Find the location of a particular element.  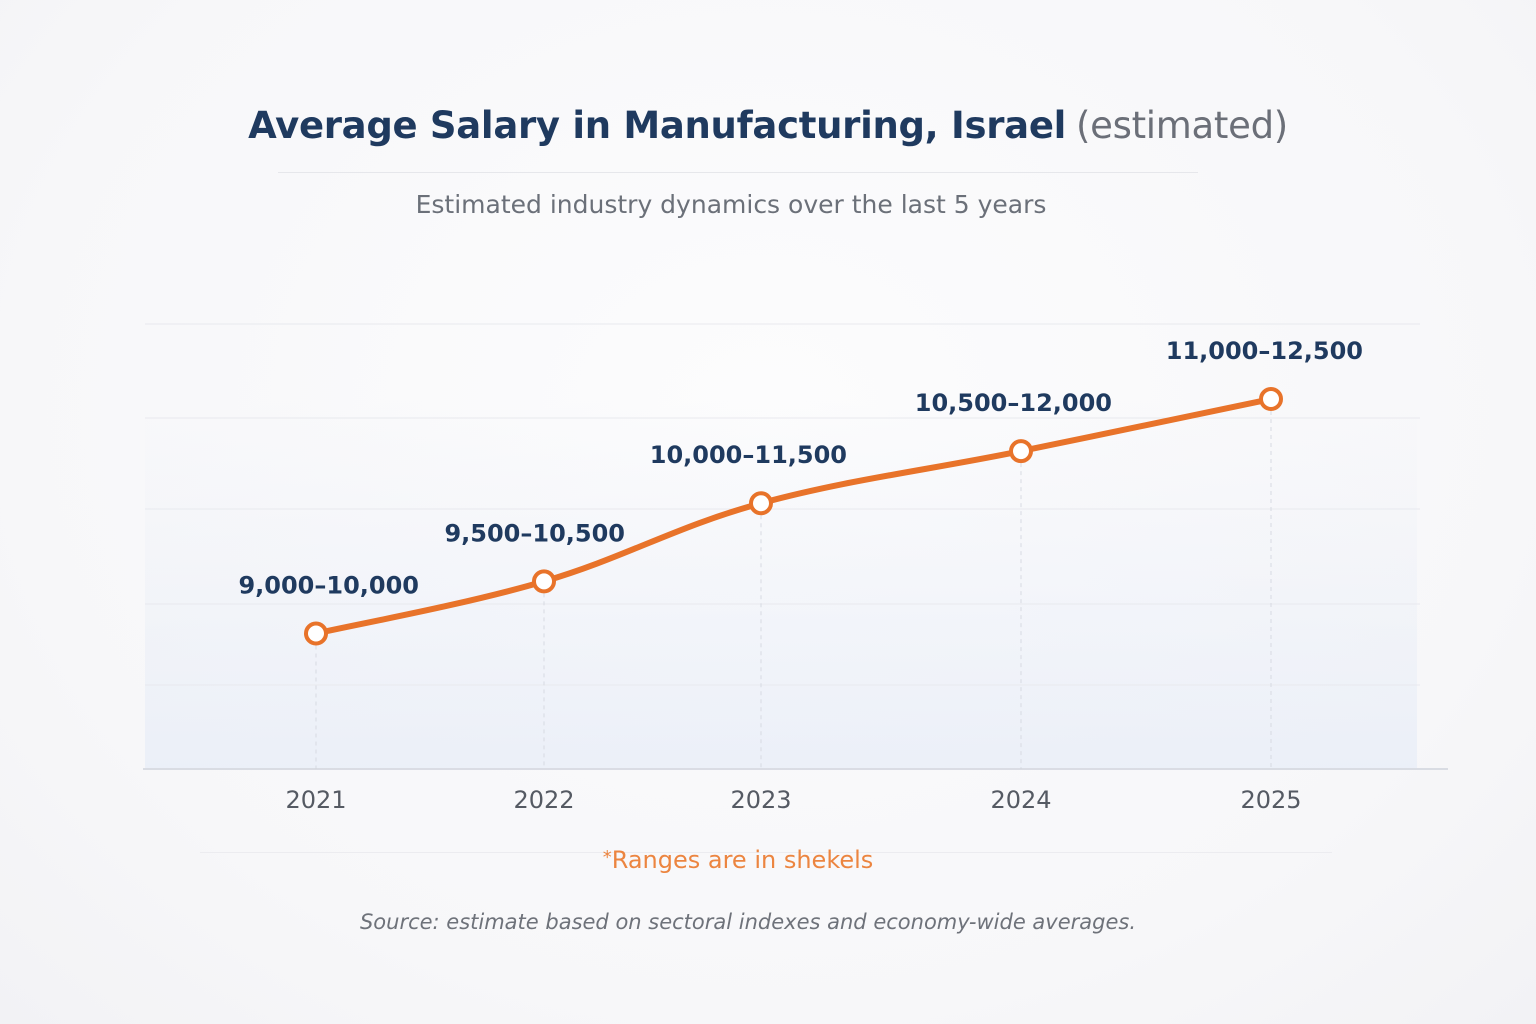

data-point-2021 is located at coordinates (316, 633).